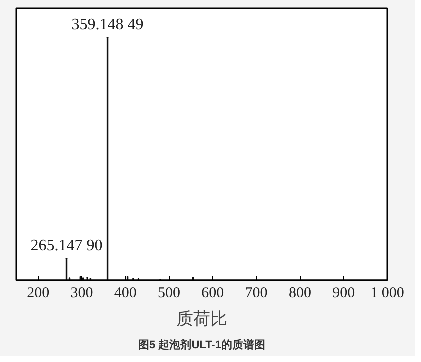  I want to click on x-tick-label: 400, so click(125, 294).